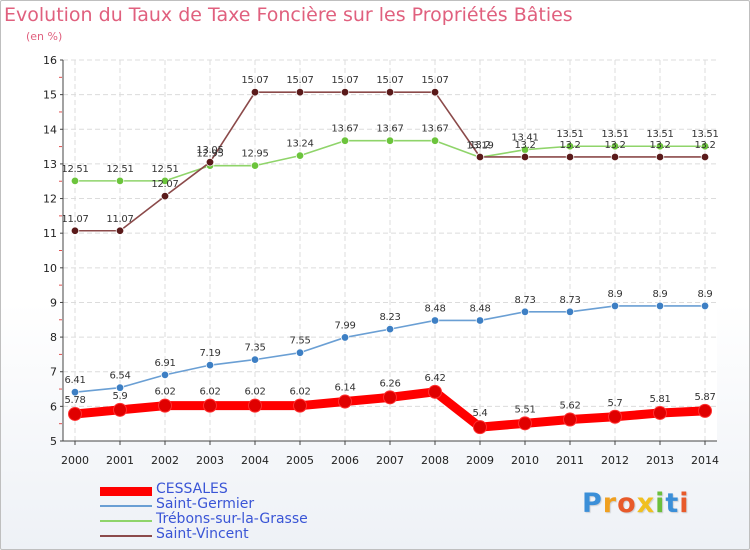 The image size is (750, 550). Describe the element at coordinates (705, 460) in the screenshot. I see `x-tick-label: 2014` at that location.